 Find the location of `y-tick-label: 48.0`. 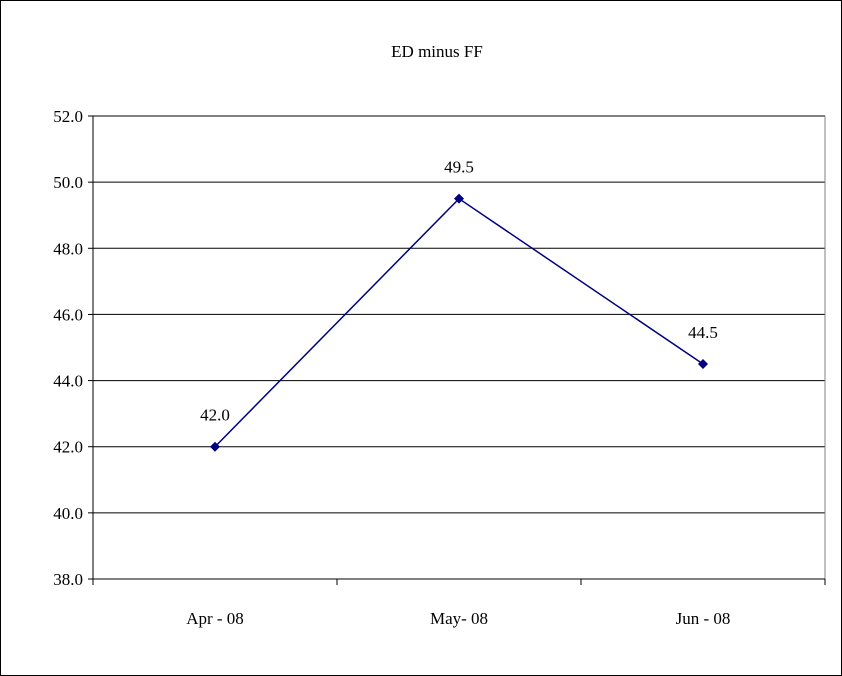

y-tick-label: 48.0 is located at coordinates (68, 248).